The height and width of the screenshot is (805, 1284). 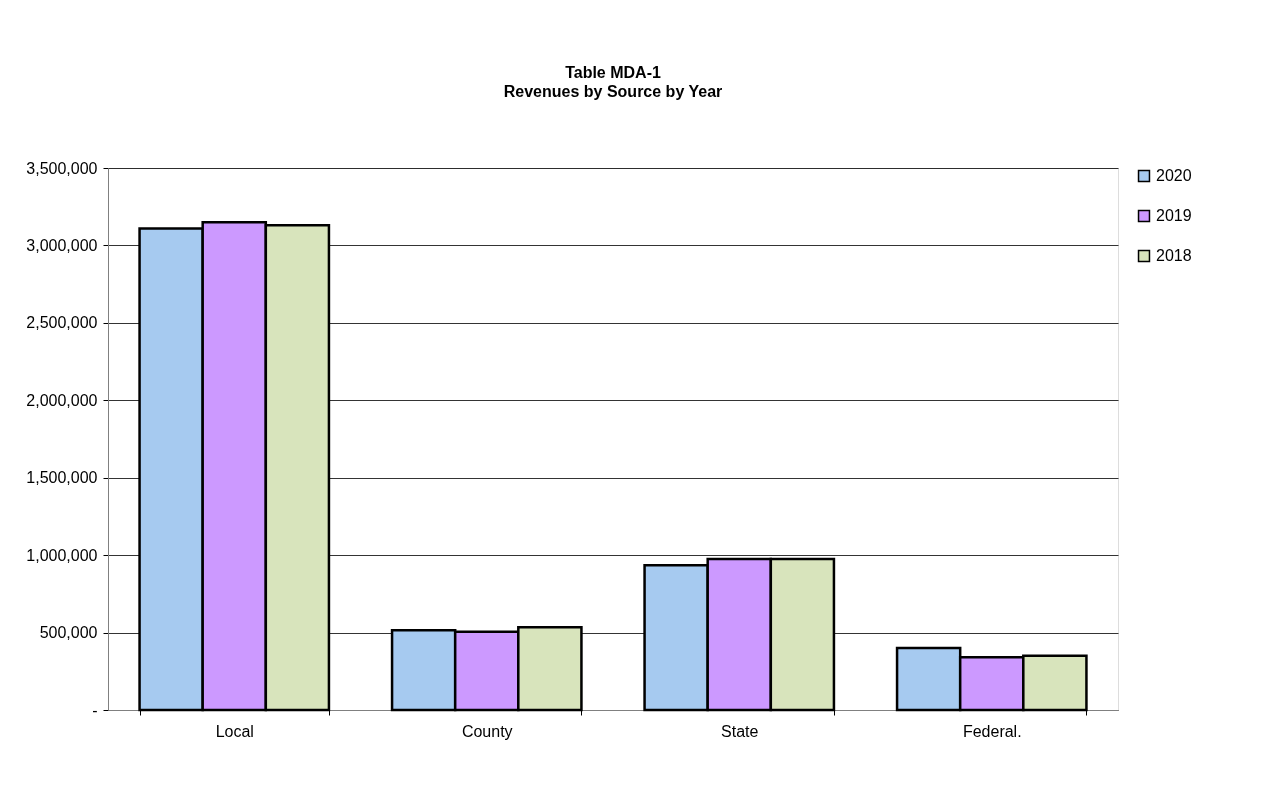 What do you see at coordinates (62, 245) in the screenshot?
I see `y-tick-label: 3,000,000` at bounding box center [62, 245].